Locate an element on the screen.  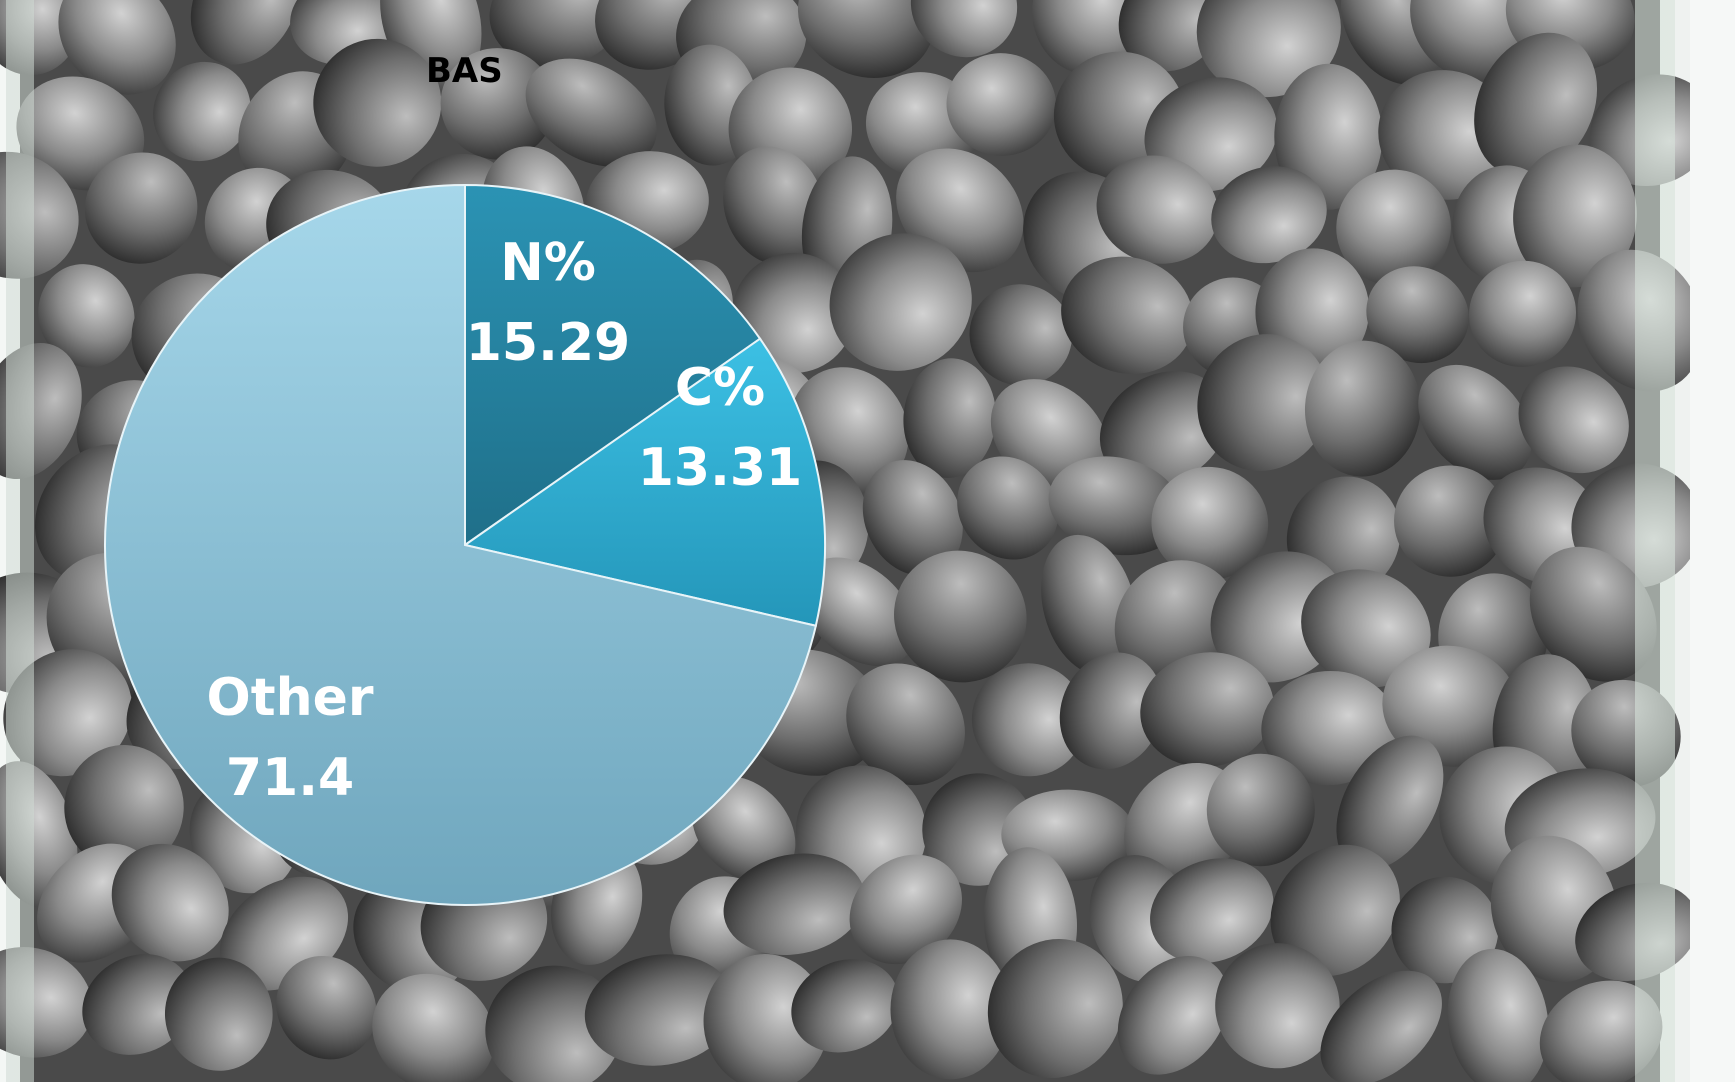
pie-value-n: 15.29 is located at coordinates (548, 343).